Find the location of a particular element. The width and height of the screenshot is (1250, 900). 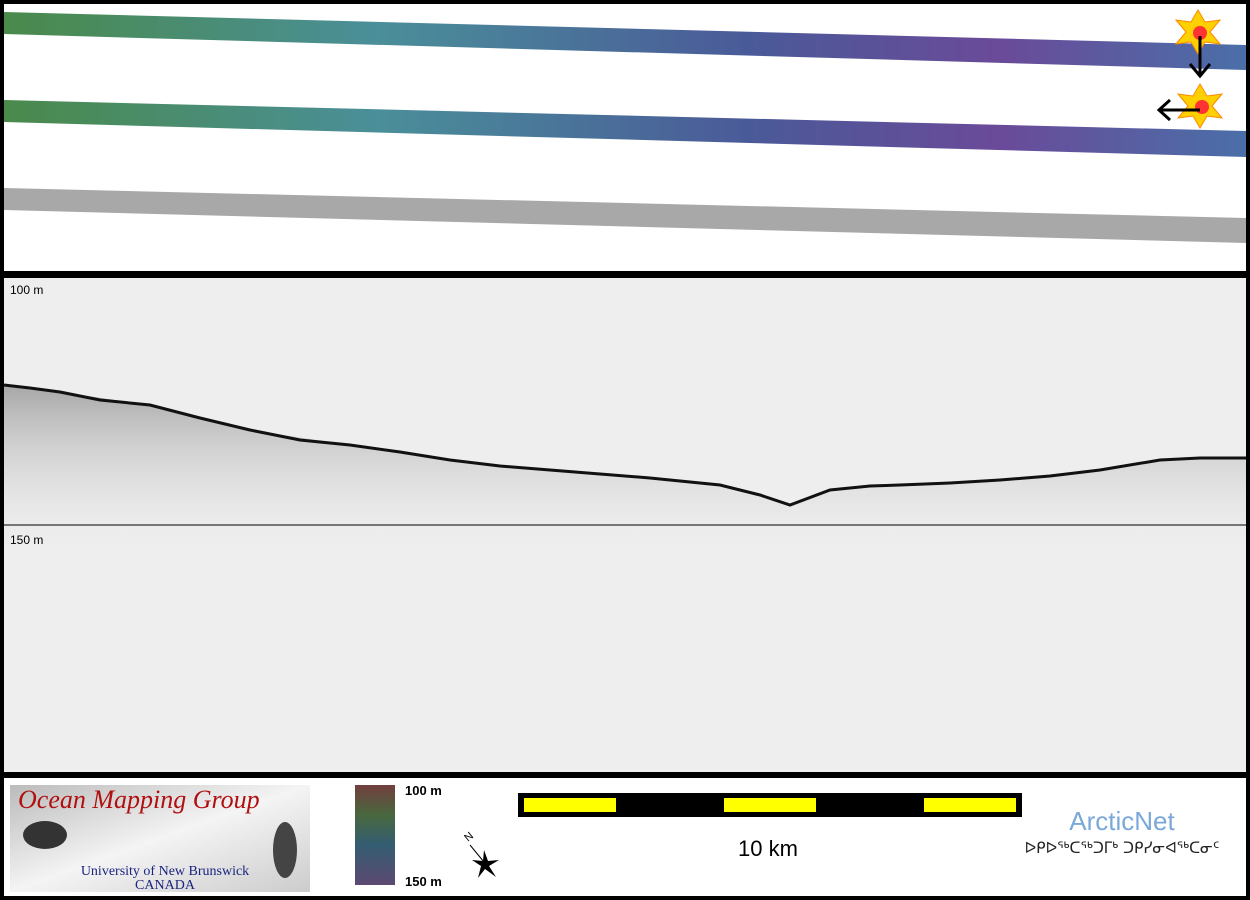

arcticnet-syllabics: ᐅᑭᐅᖅᑕᖅᑐᒥᒃ ᑐᑭᓯᓂᐊᖅᑕᓂᑦ is located at coordinates (1122, 848).